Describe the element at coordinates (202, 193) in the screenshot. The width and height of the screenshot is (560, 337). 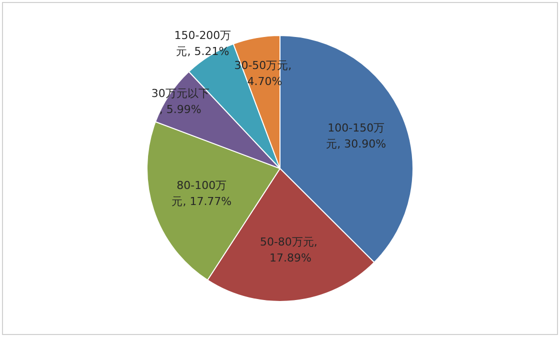
I see `slice-label: 80-100万元, 17.77%` at that location.